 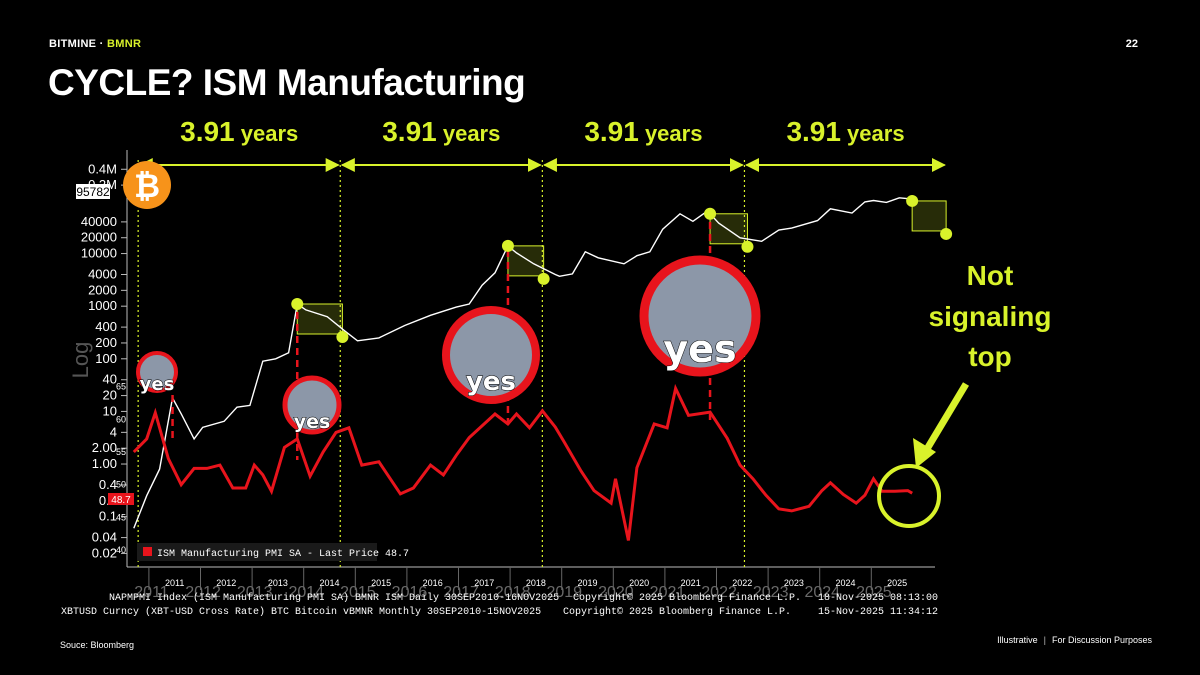 What do you see at coordinates (99, 253) in the screenshot?
I see `btc-y-tick-label: 10000` at bounding box center [99, 253].